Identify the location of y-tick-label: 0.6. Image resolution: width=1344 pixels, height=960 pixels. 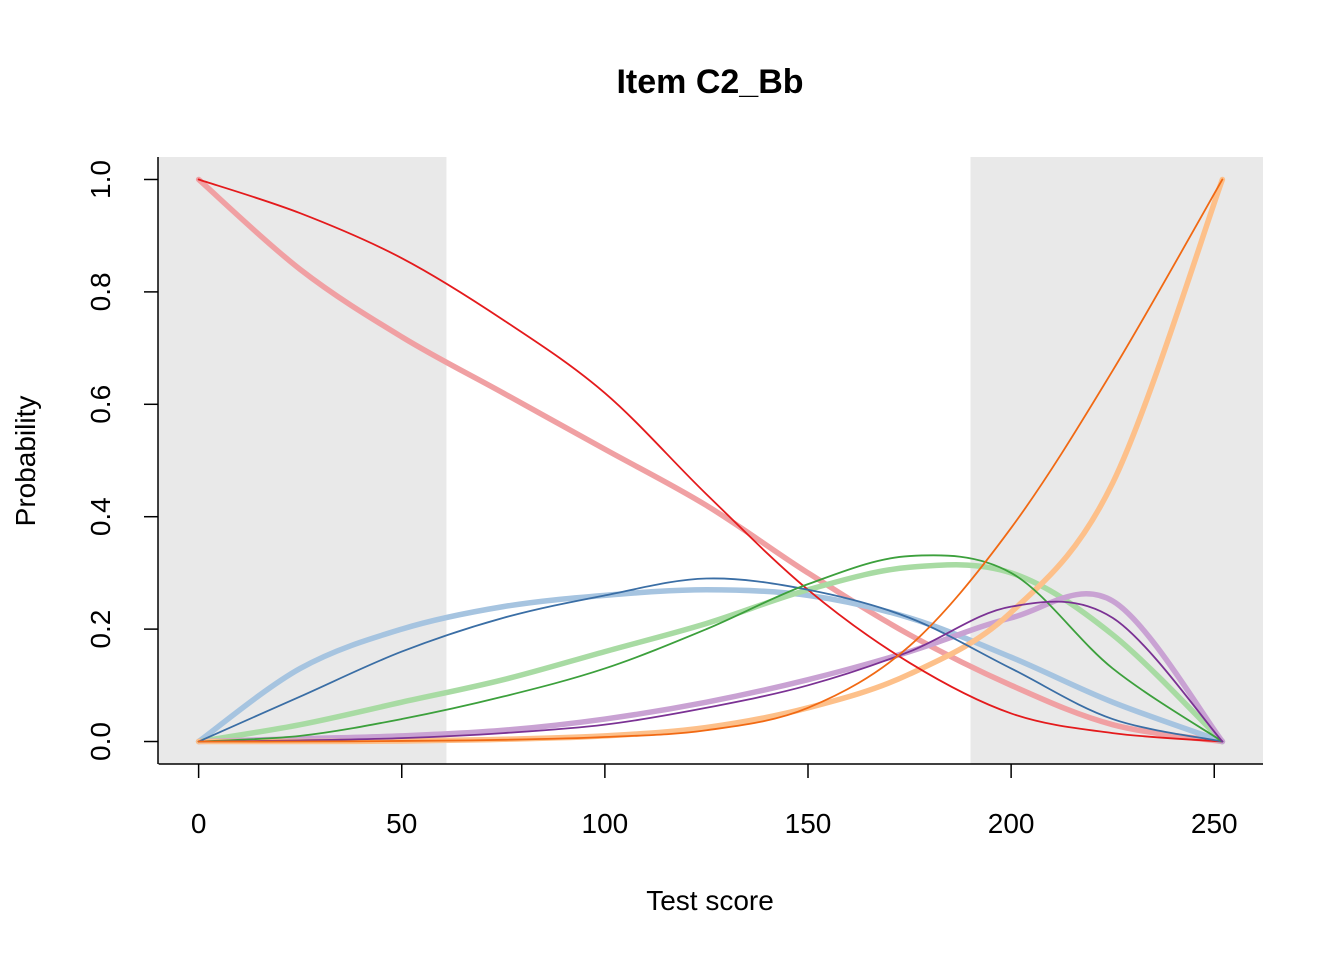
(100, 404).